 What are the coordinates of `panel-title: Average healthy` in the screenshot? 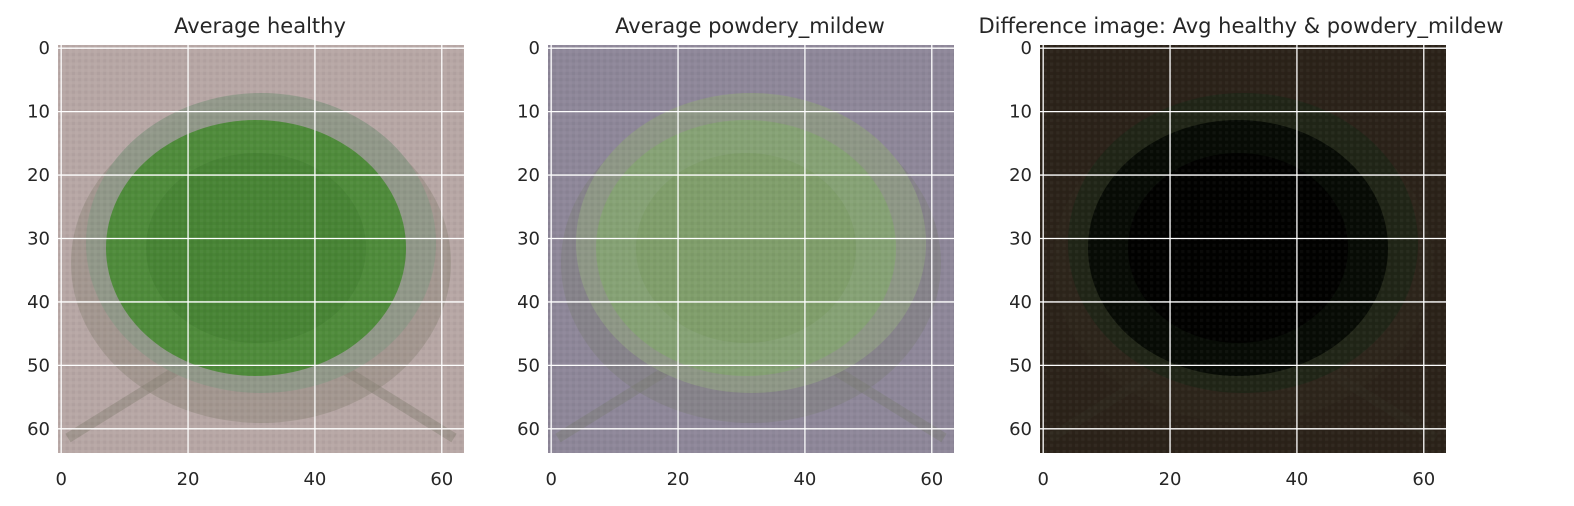 It's located at (260, 26).